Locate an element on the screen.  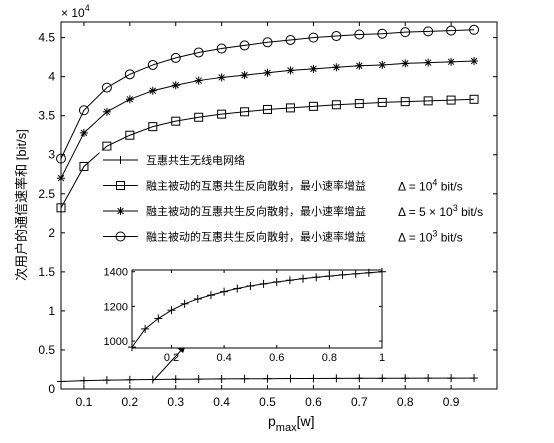
legend-label: 互惠共生无线电网络 is located at coordinates (195, 160).